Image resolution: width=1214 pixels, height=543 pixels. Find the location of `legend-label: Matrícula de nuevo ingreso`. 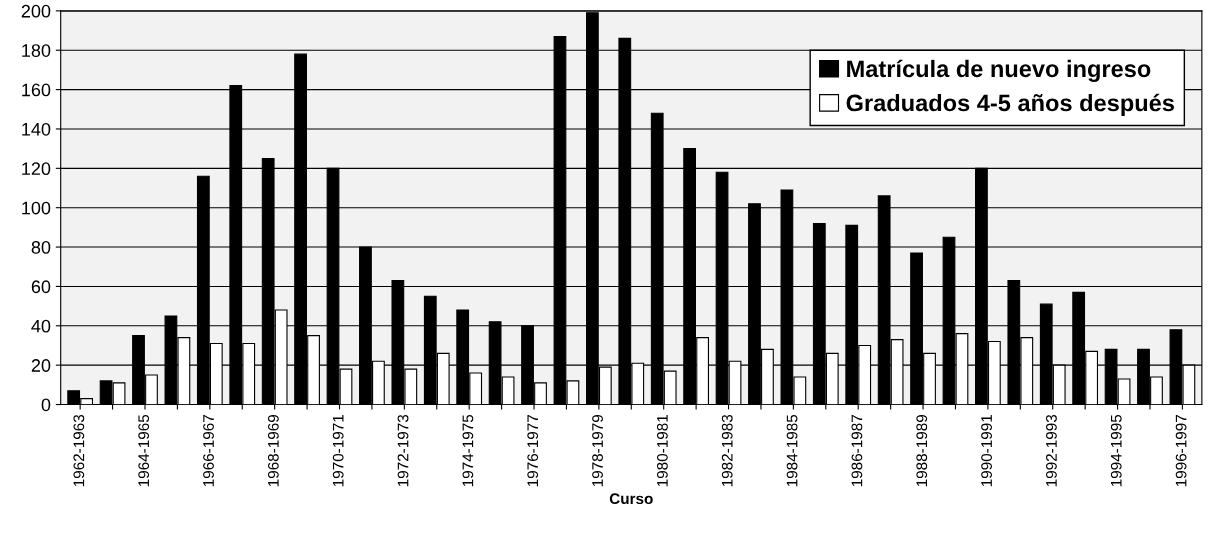

legend-label: Matrícula de nuevo ingreso is located at coordinates (999, 70).